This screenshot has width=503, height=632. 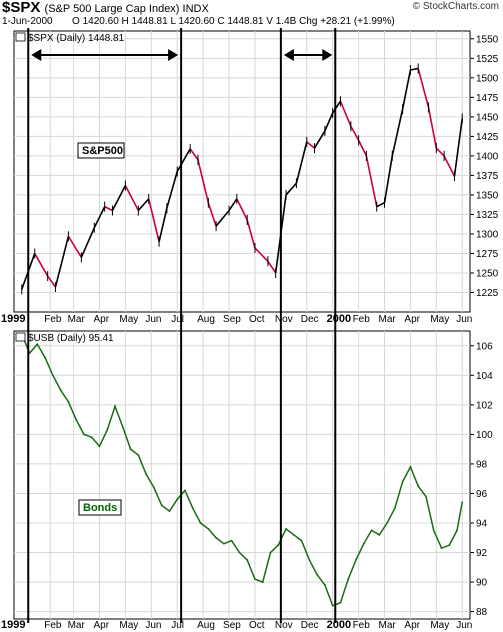 What do you see at coordinates (487, 78) in the screenshot?
I see `spx-y-tick-label: 1500` at bounding box center [487, 78].